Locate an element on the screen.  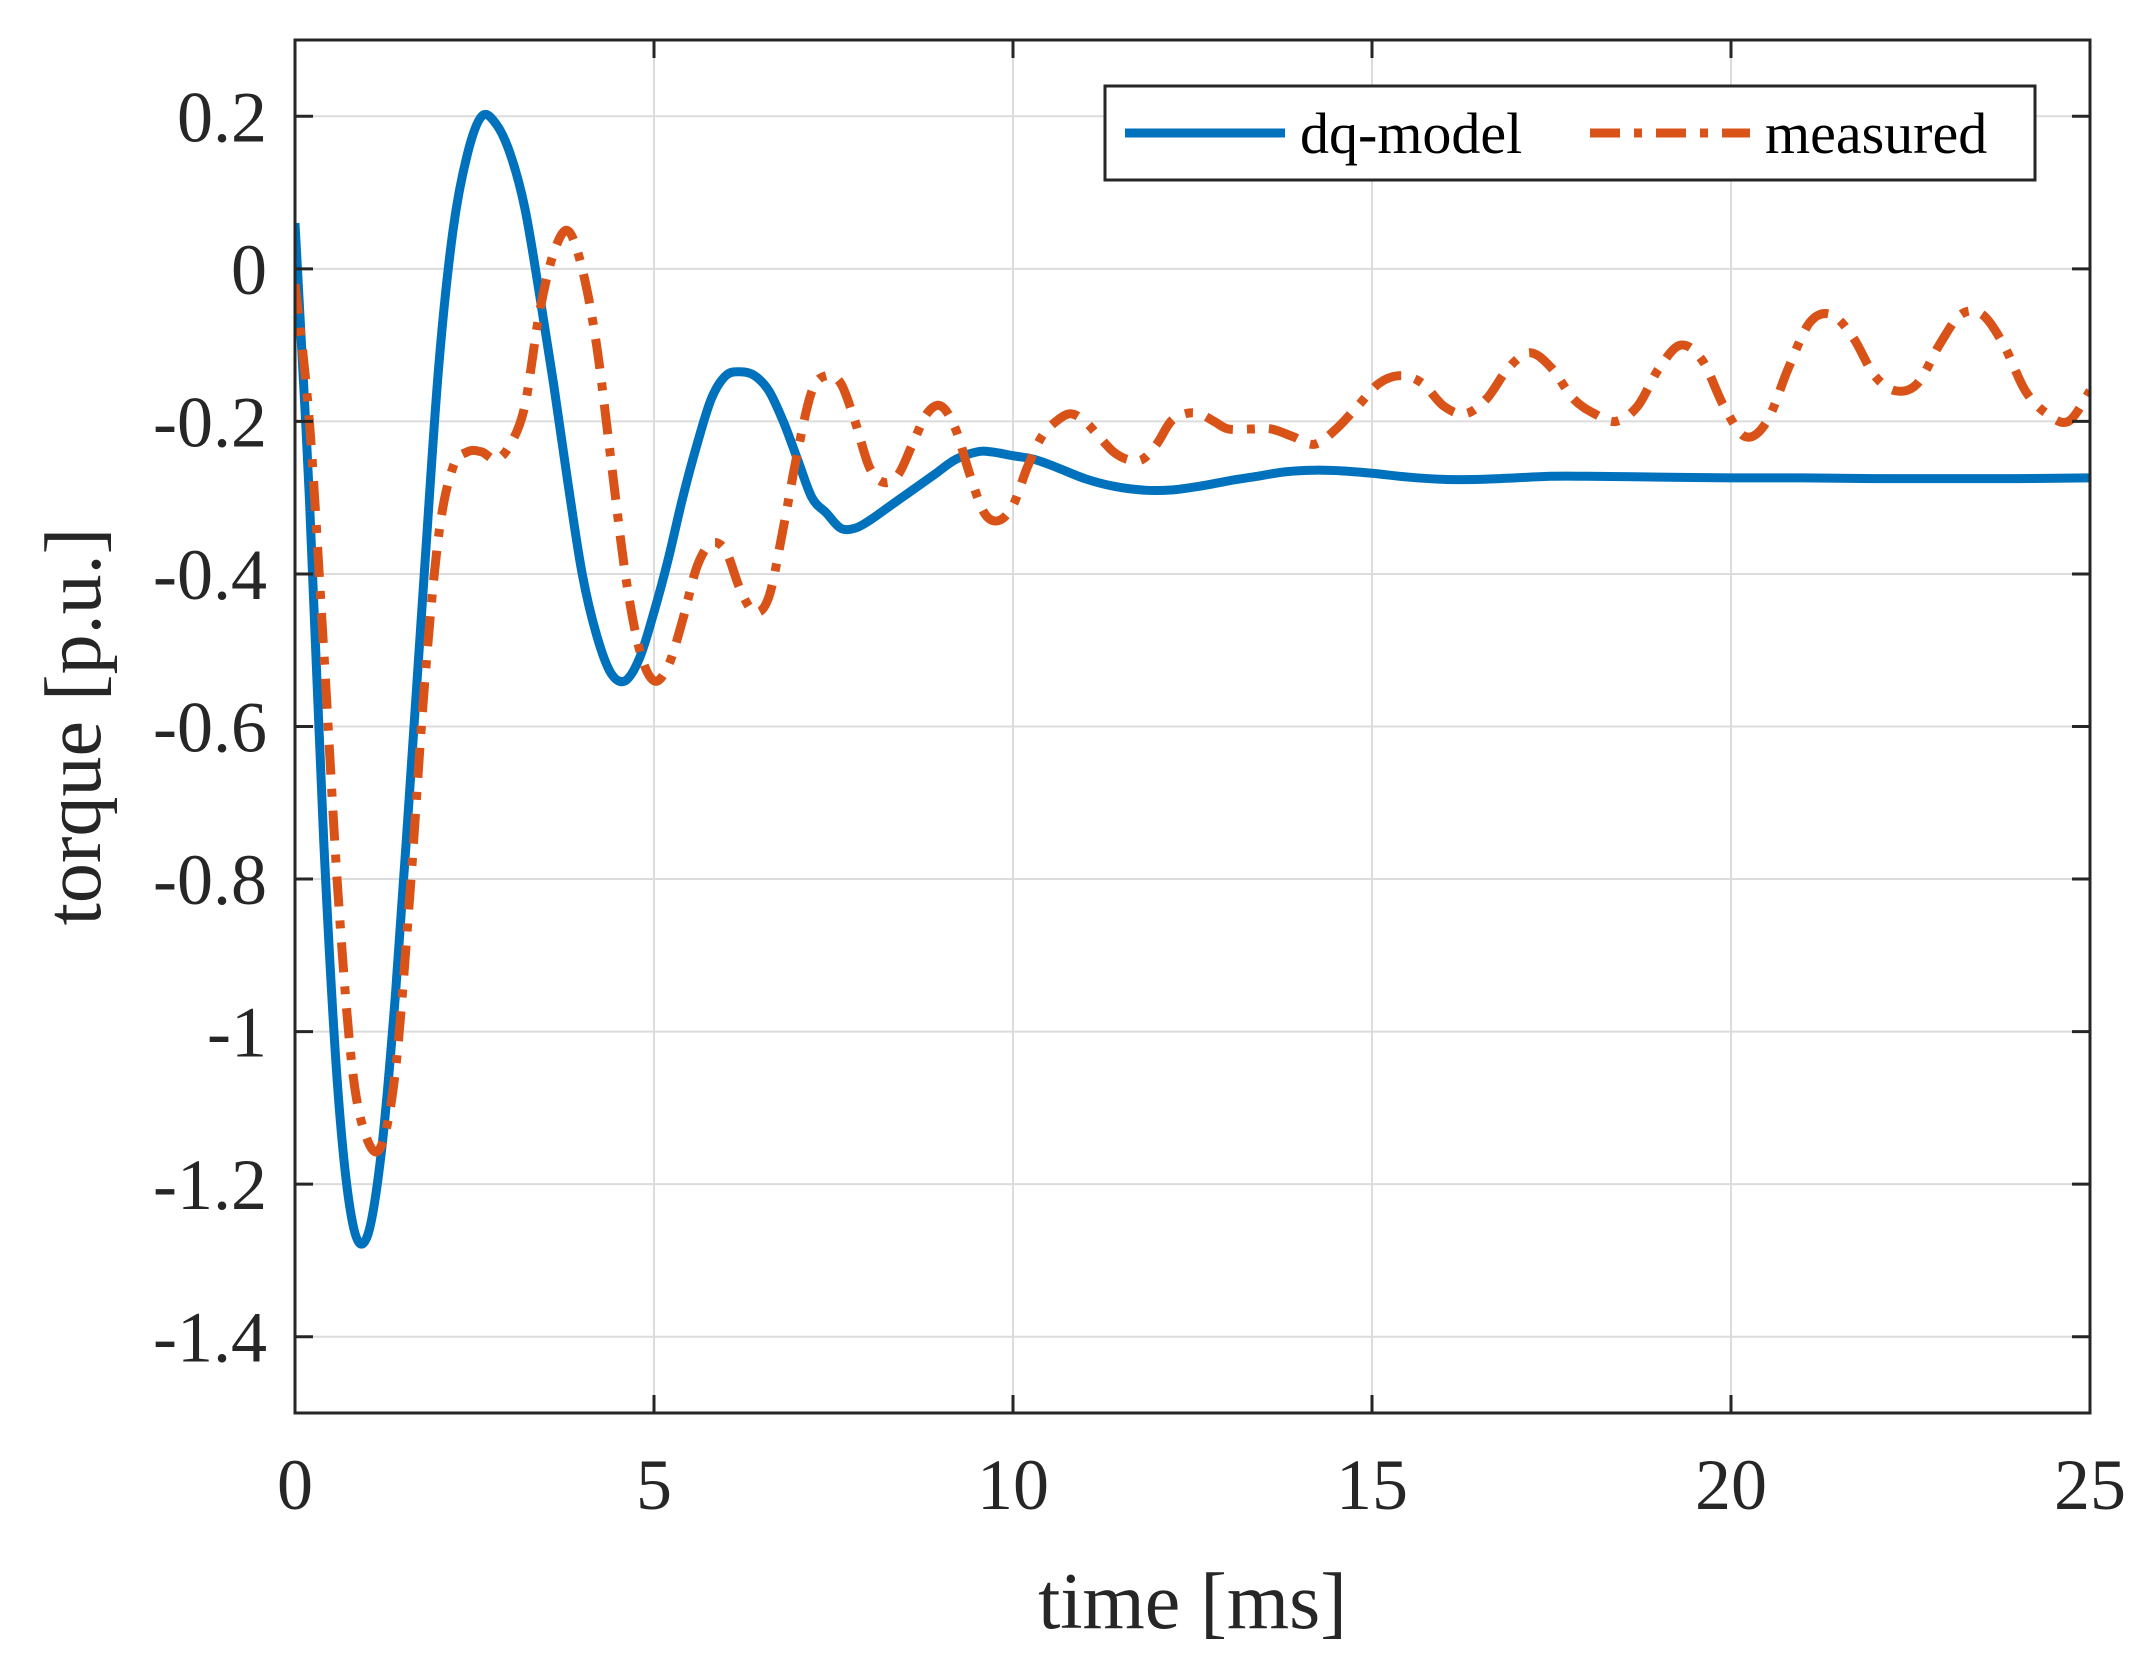
legend-label-dq-model: dq-model is located at coordinates (1411, 133).